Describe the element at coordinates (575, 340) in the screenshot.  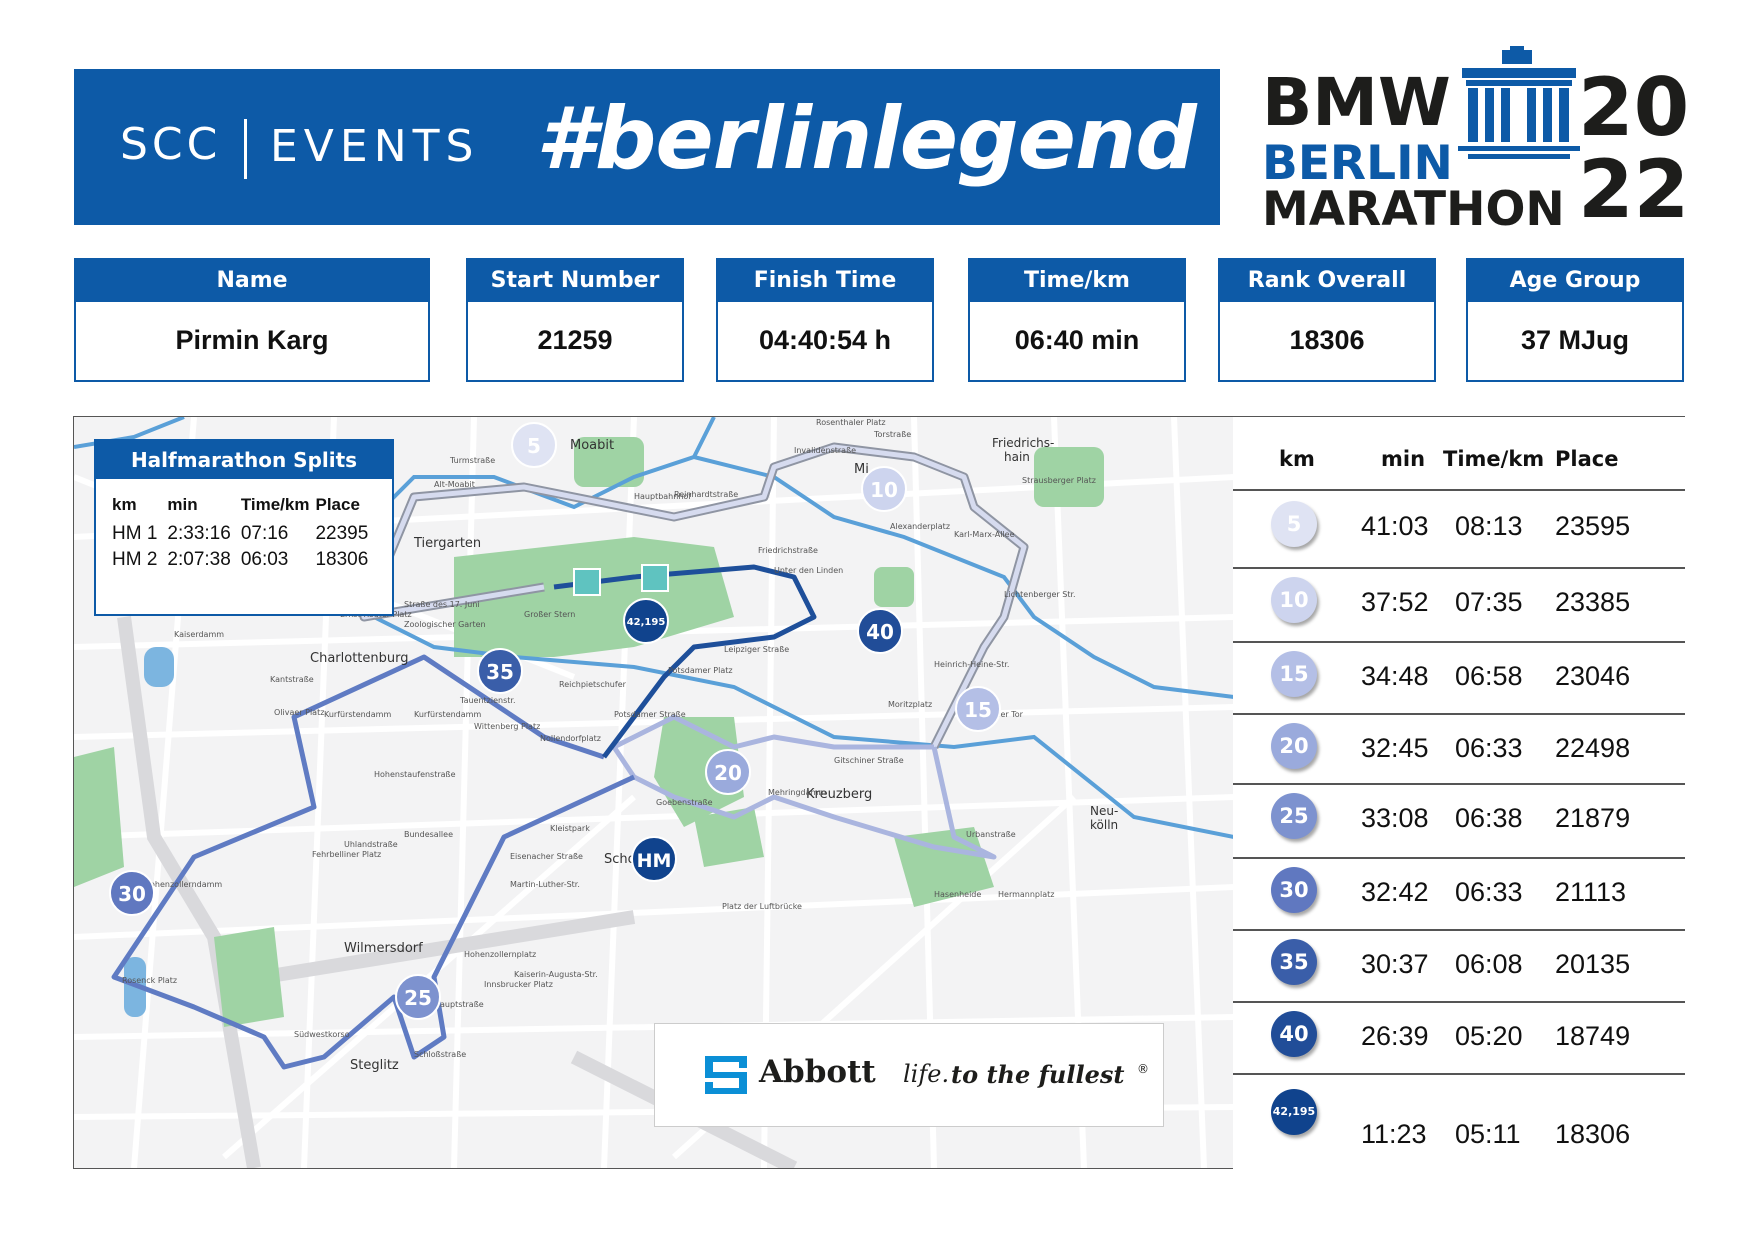
I see `start-number-value: 21259` at that location.